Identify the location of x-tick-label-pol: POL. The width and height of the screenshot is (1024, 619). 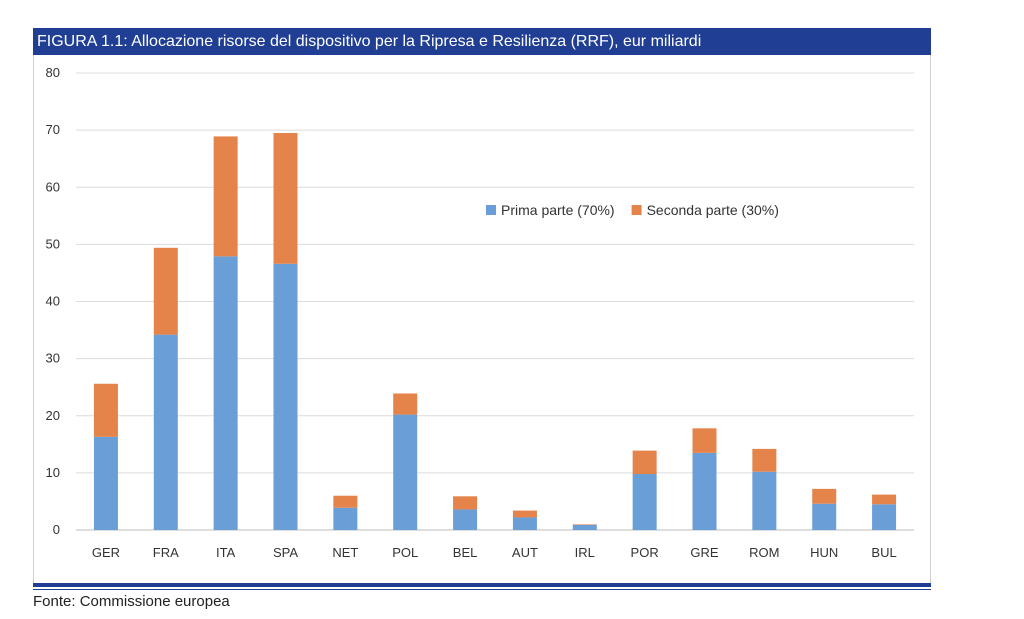
(405, 552).